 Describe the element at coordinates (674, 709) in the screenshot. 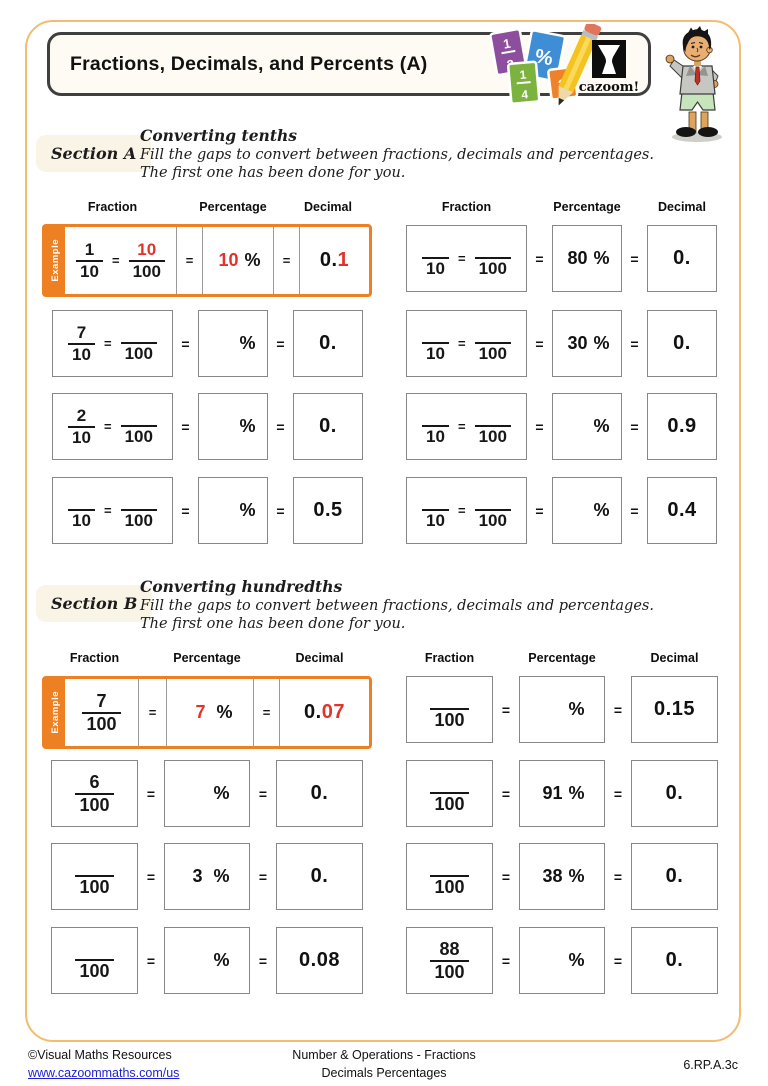

I see `decimal-box: 0.15` at that location.